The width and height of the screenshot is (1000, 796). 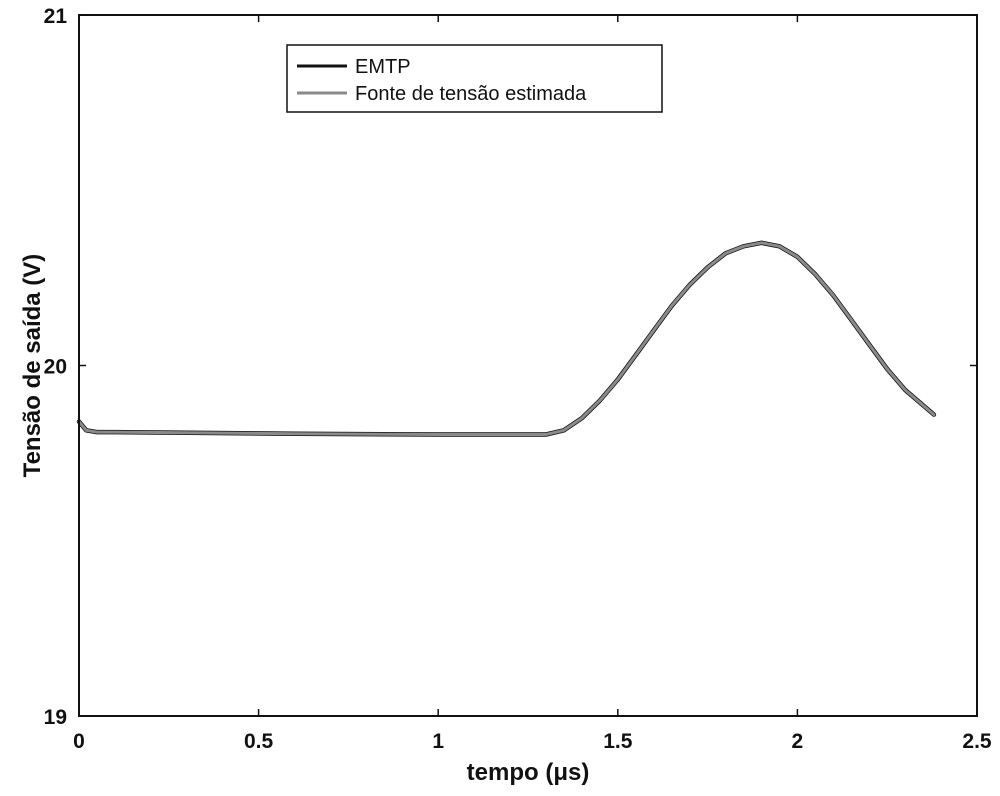 What do you see at coordinates (383, 67) in the screenshot?
I see `legend-label-emtp: EMTP` at bounding box center [383, 67].